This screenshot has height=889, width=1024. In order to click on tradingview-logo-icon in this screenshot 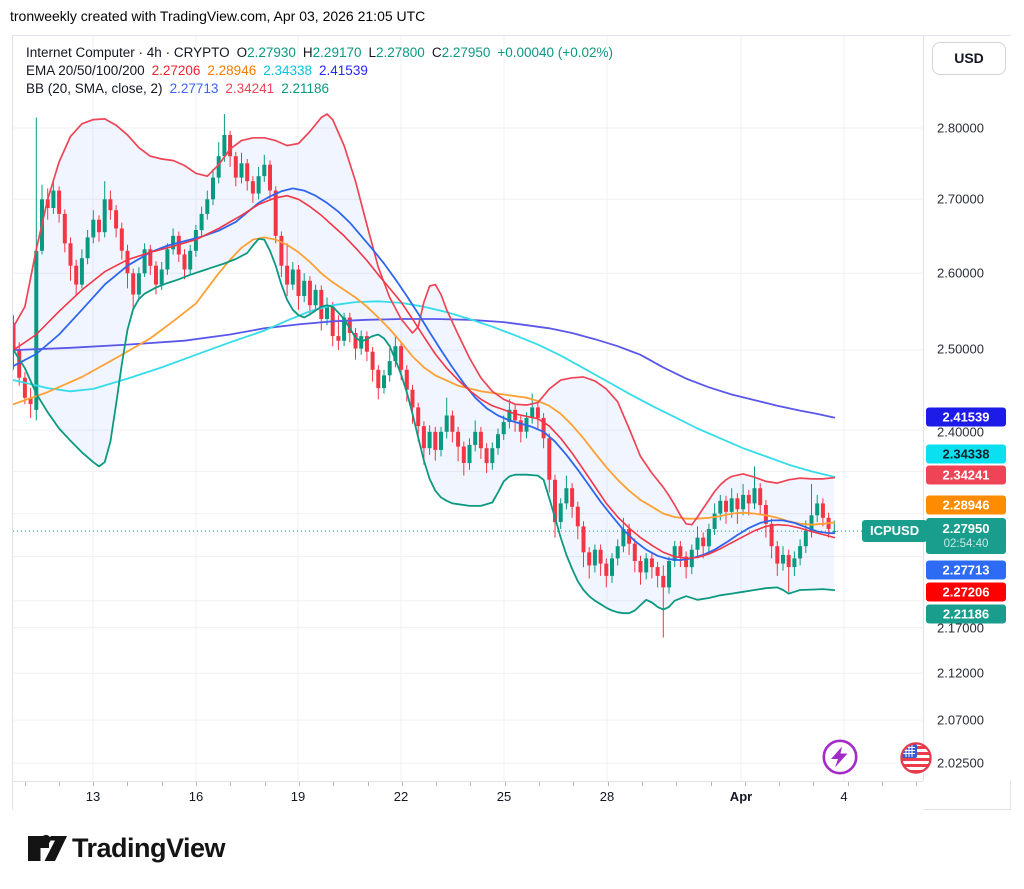, I will do `click(47, 847)`.